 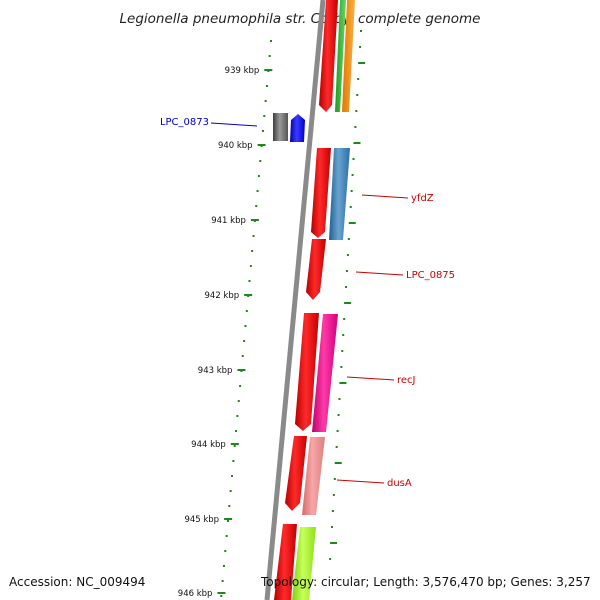 What do you see at coordinates (295, 300) in the screenshot?
I see `genome-backbone` at bounding box center [295, 300].